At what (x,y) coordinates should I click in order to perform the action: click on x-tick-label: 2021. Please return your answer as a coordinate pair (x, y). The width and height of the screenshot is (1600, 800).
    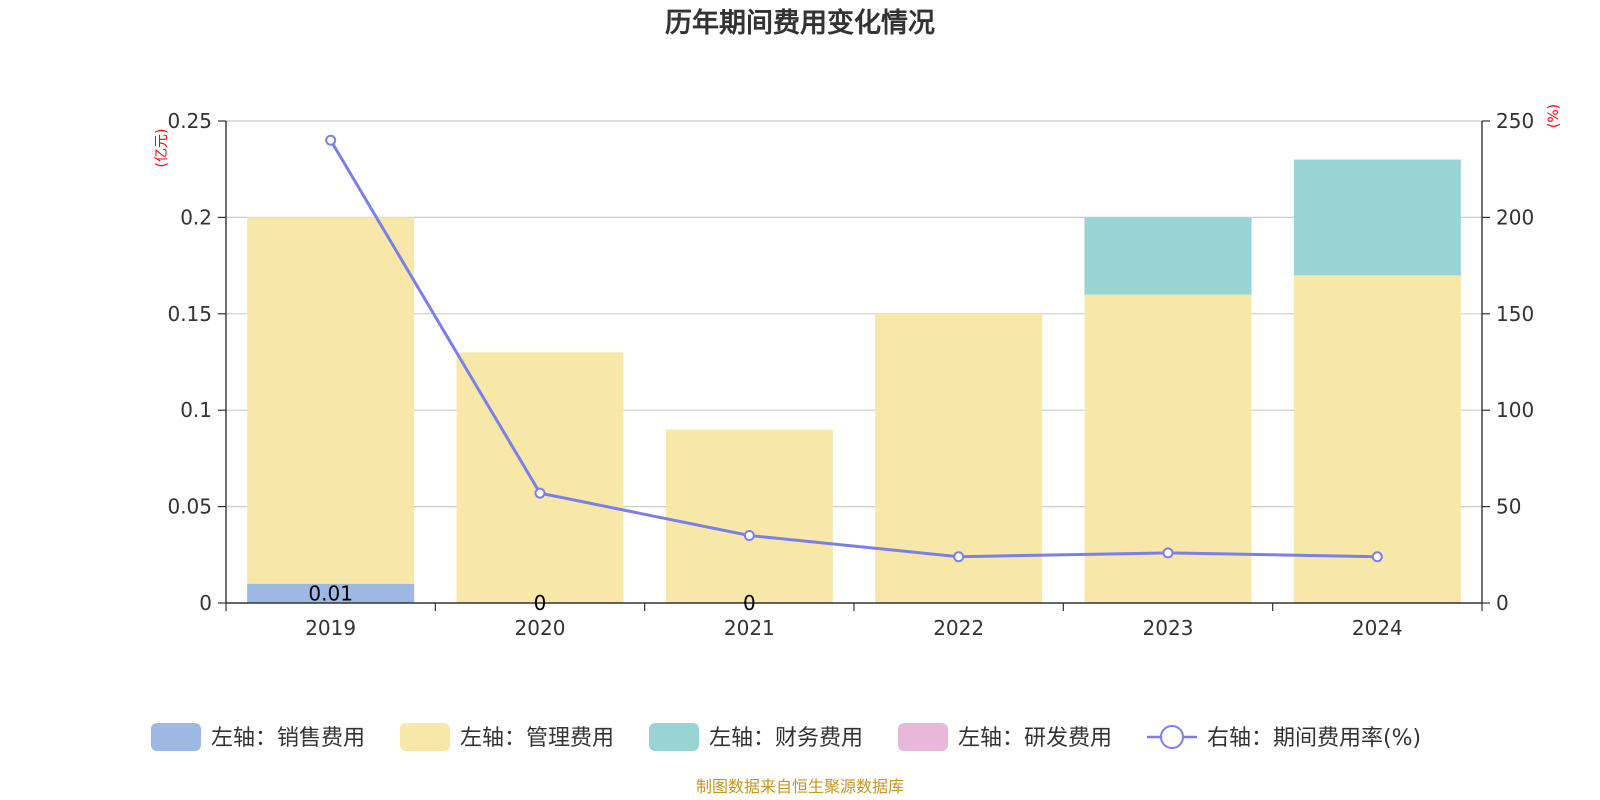
    Looking at the image, I should click on (749, 628).